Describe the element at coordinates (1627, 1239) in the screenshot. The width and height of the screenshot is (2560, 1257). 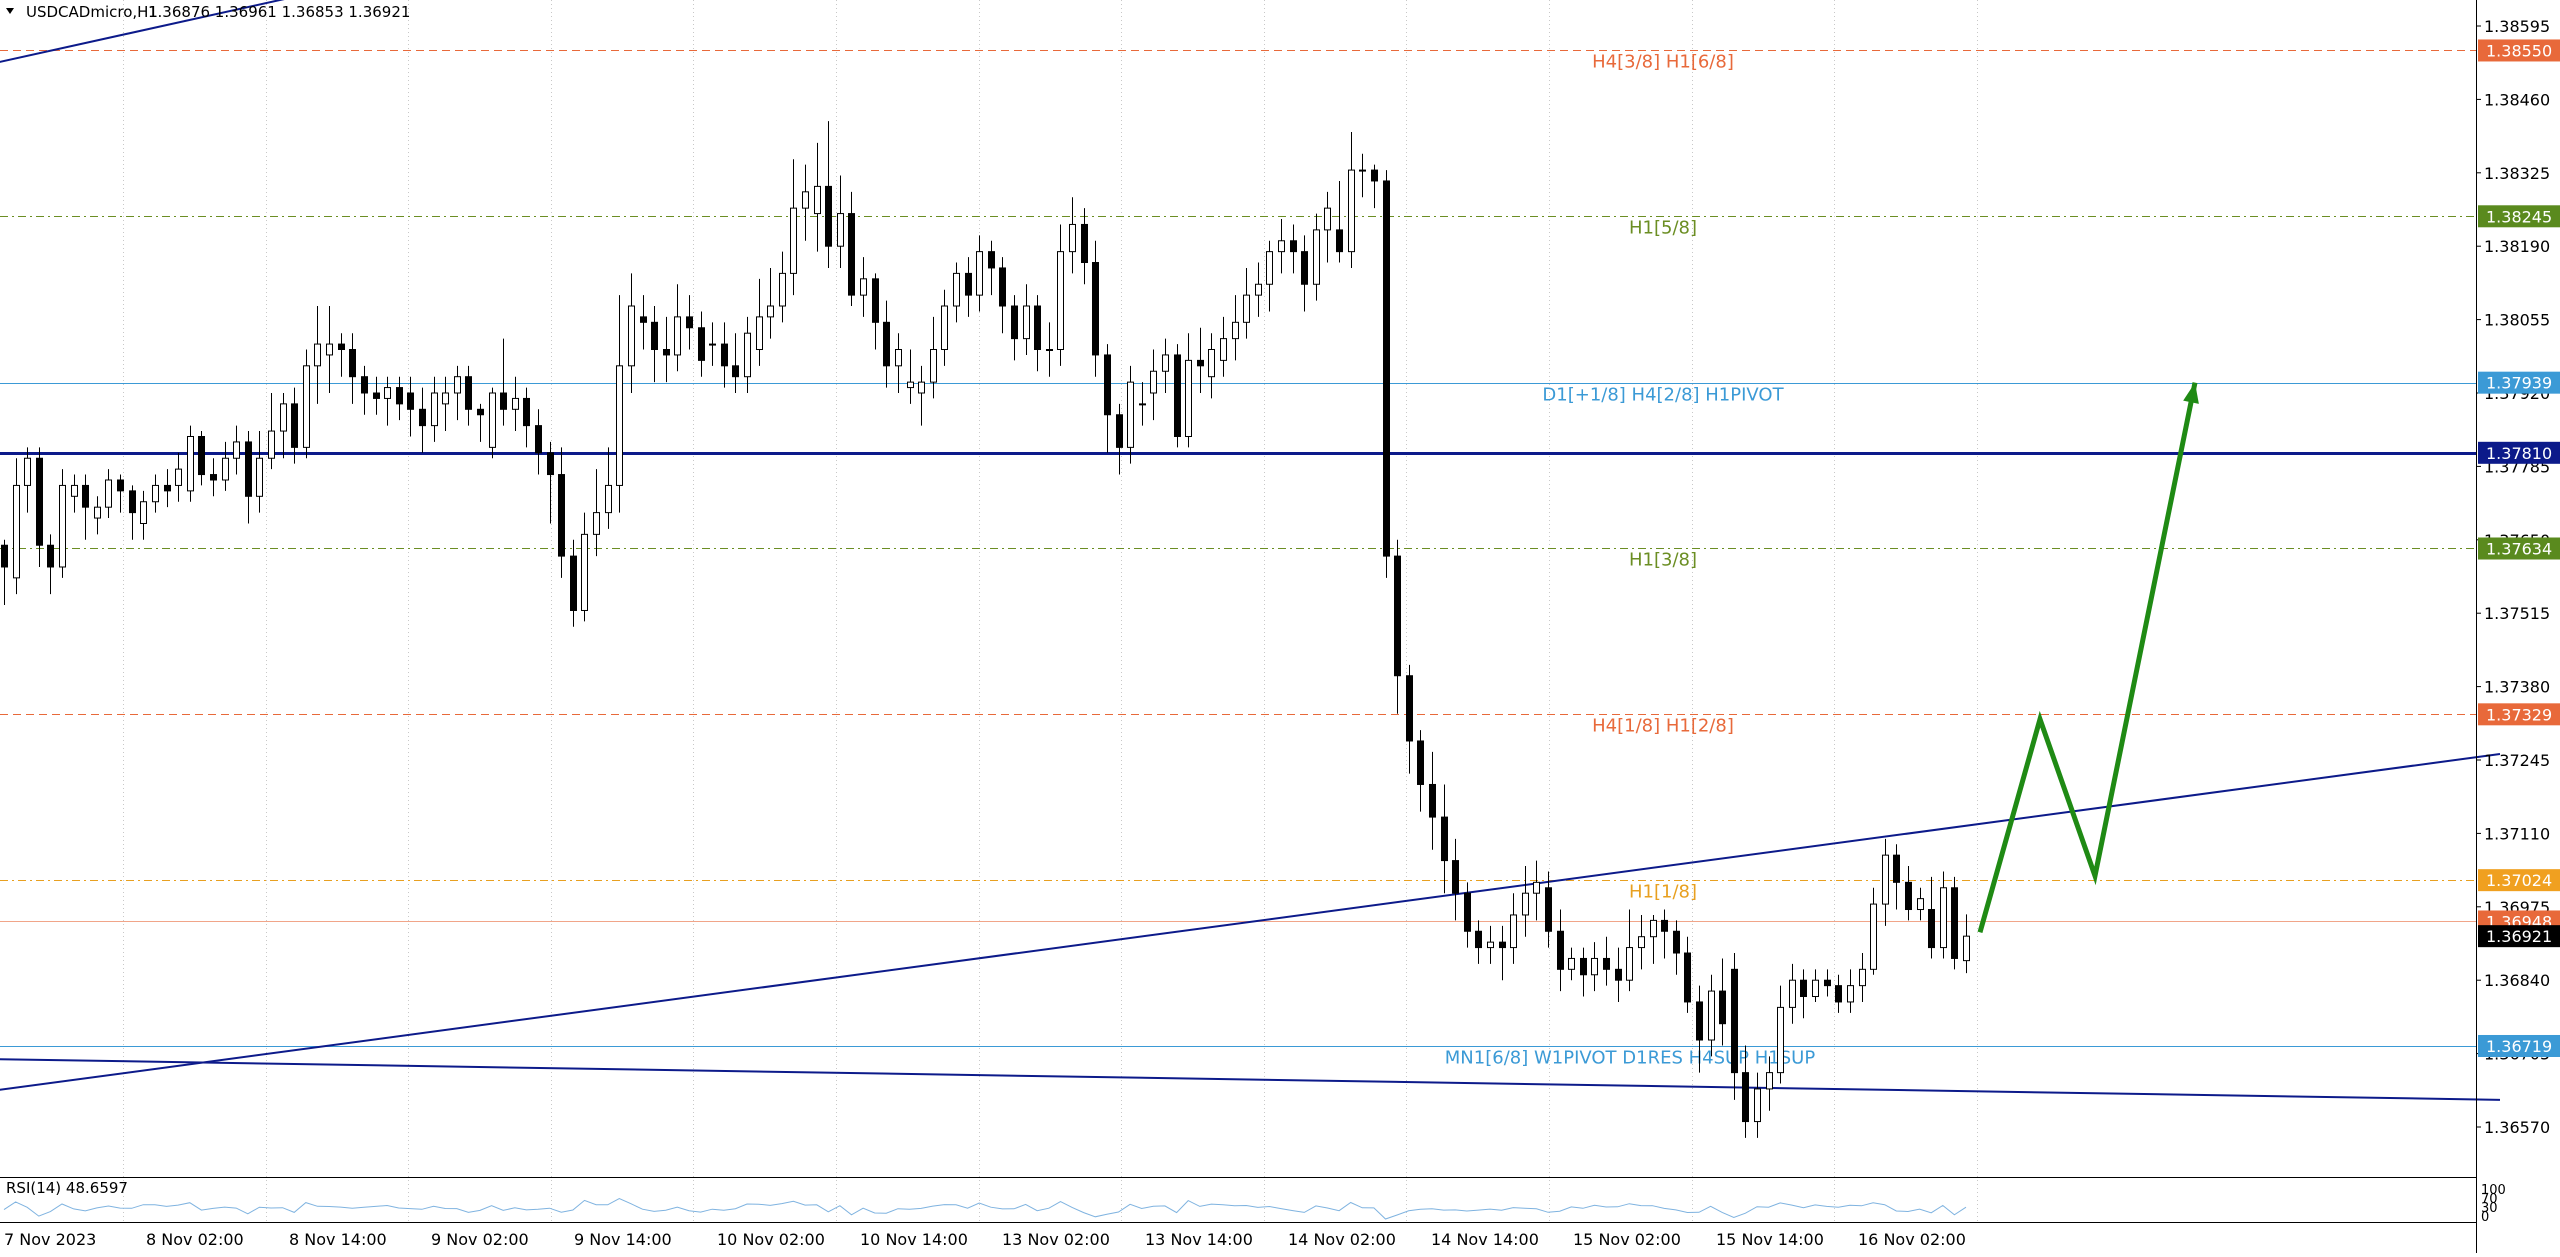
I see `x-tick-label: 15 Nov 02:00` at that location.